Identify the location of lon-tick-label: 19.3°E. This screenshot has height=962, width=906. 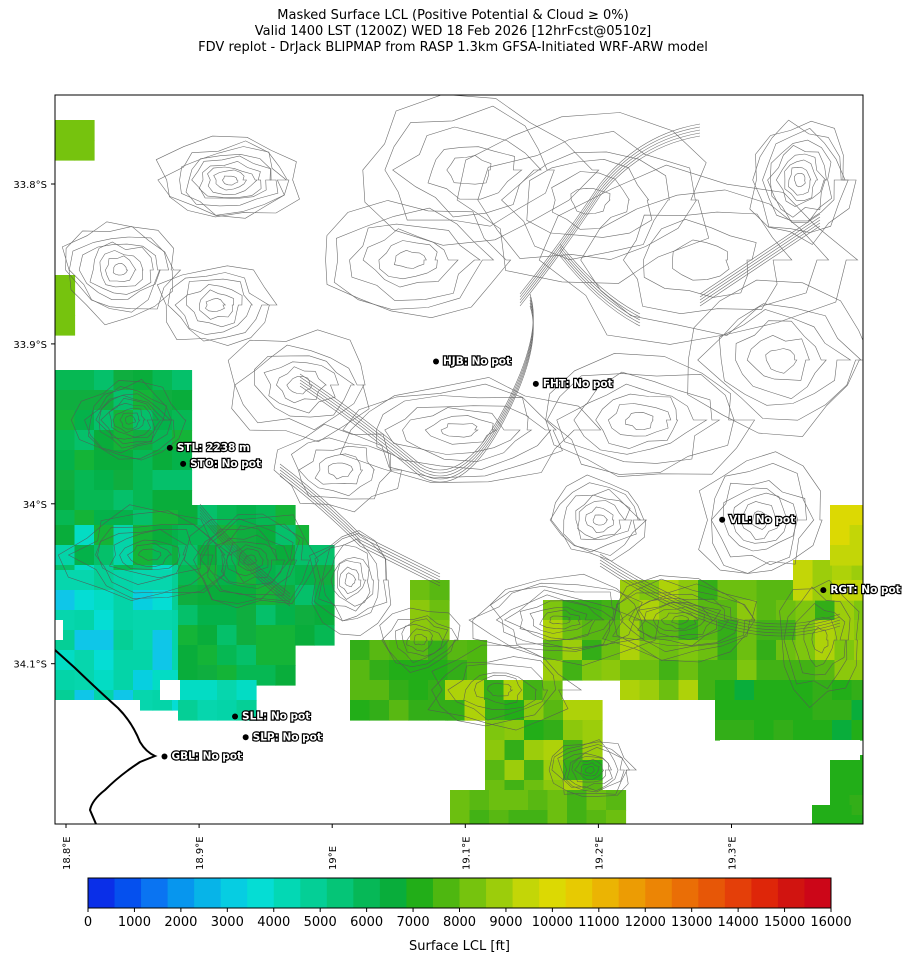
(733, 853).